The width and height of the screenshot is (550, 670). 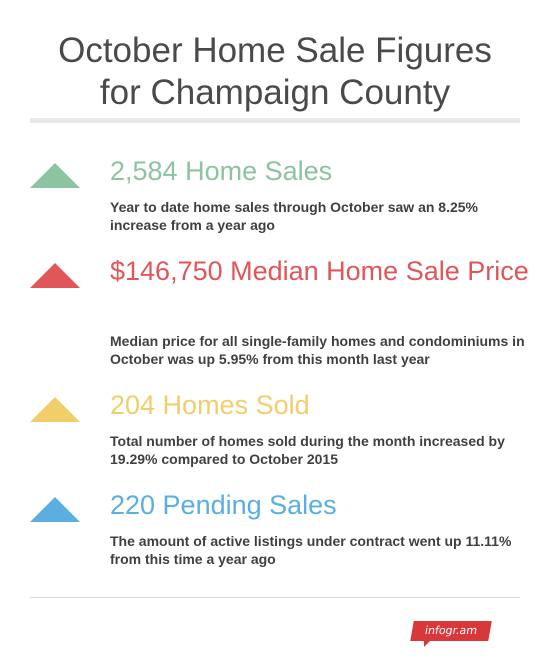 I want to click on stat-headline: 204 Homes Sold, so click(x=210, y=405).